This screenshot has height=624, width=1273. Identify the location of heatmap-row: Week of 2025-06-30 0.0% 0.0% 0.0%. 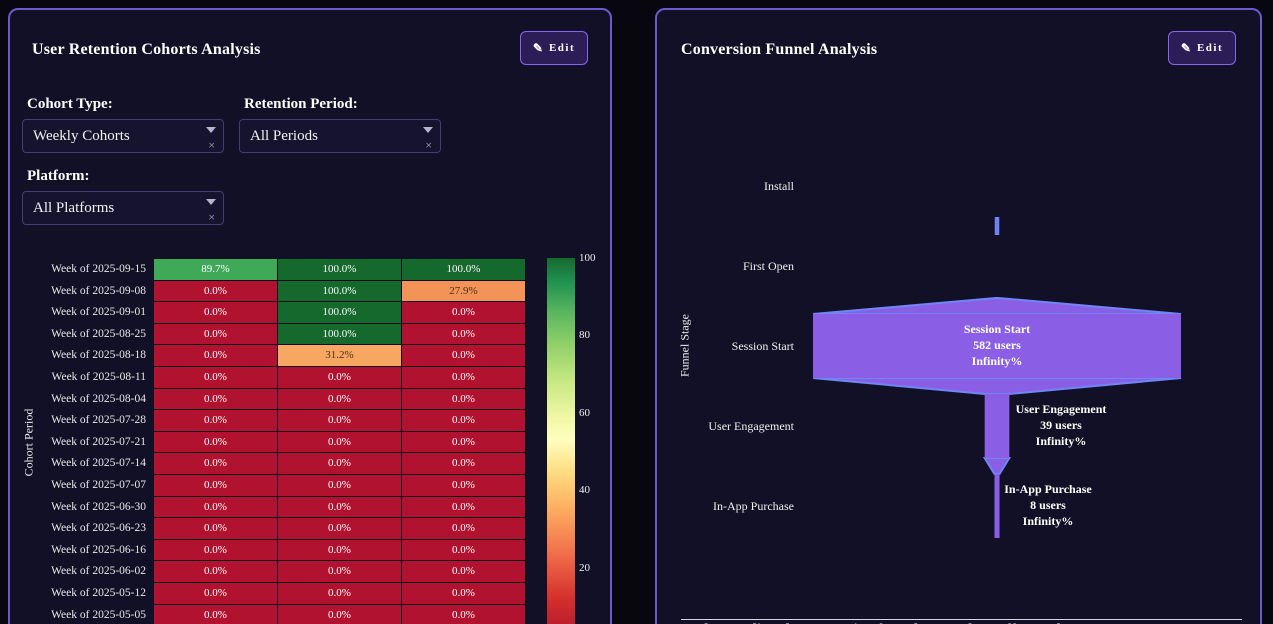
(268, 507).